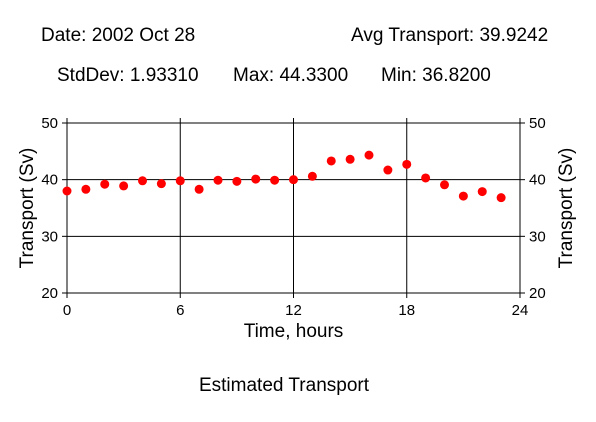 The height and width of the screenshot is (422, 596). I want to click on x-axis-label: Time, hours, so click(294, 331).